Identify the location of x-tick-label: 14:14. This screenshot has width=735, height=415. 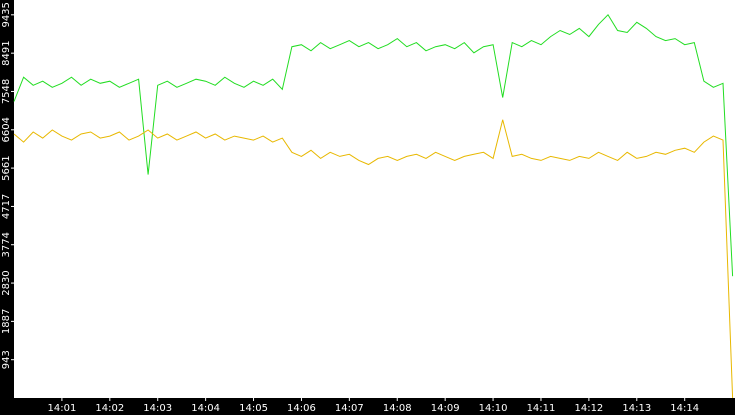
(684, 408).